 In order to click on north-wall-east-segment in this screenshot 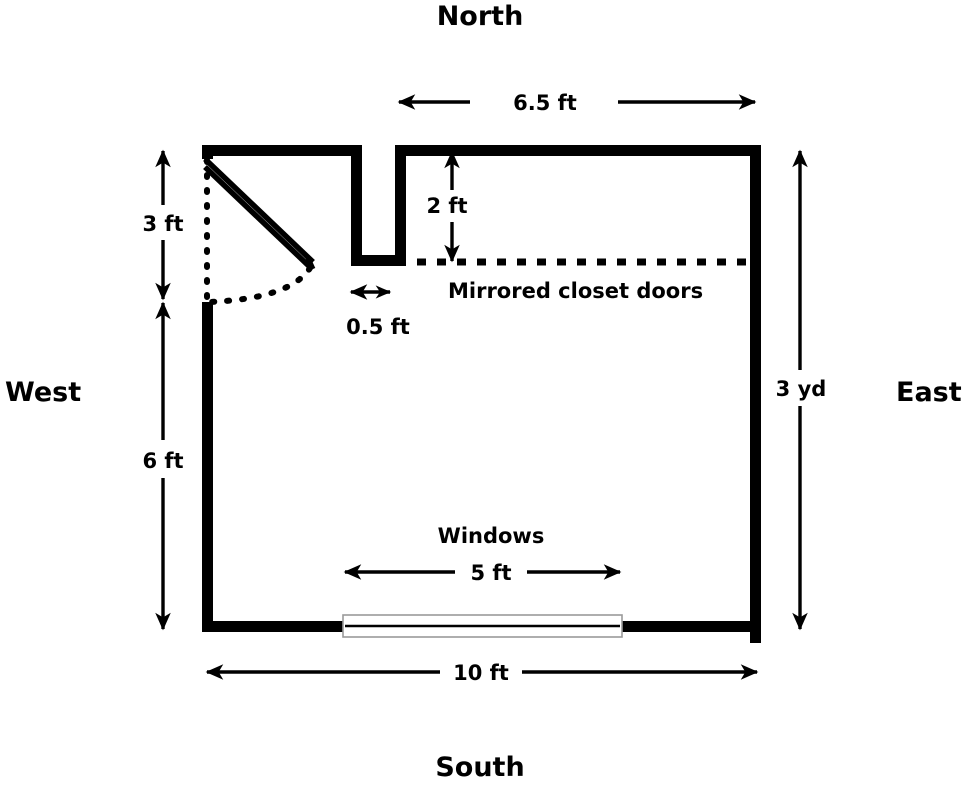, I will do `click(578, 150)`.